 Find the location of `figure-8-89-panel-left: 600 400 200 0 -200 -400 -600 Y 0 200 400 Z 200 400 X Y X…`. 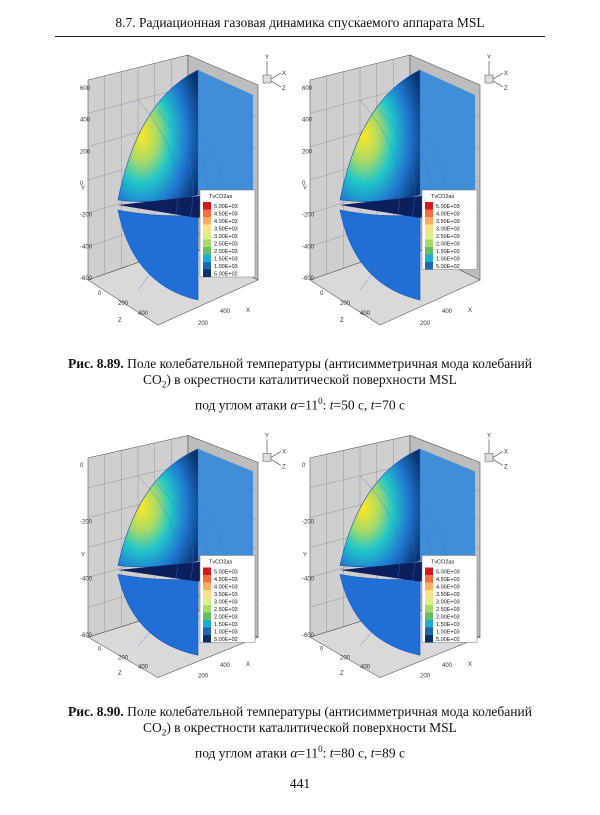

figure-8-89-panel-left: 600 400 200 0 -200 -400 -600 Y 0 200 400 Z 200 400 X Y X… is located at coordinates (183, 195).